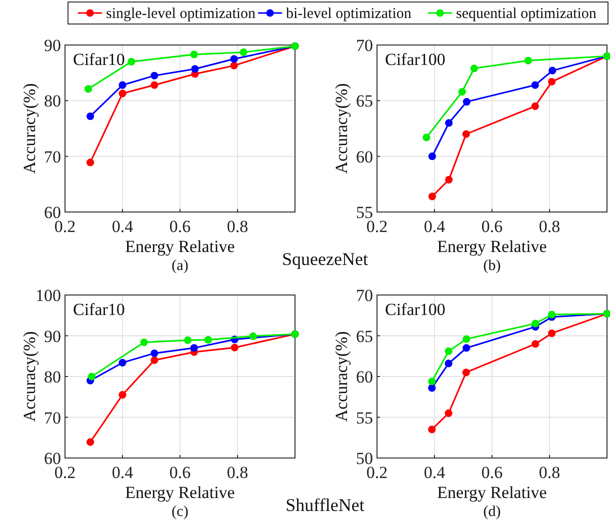 The width and height of the screenshot is (610, 527). Describe the element at coordinates (180, 266) in the screenshot. I see `text: (a)` at that location.